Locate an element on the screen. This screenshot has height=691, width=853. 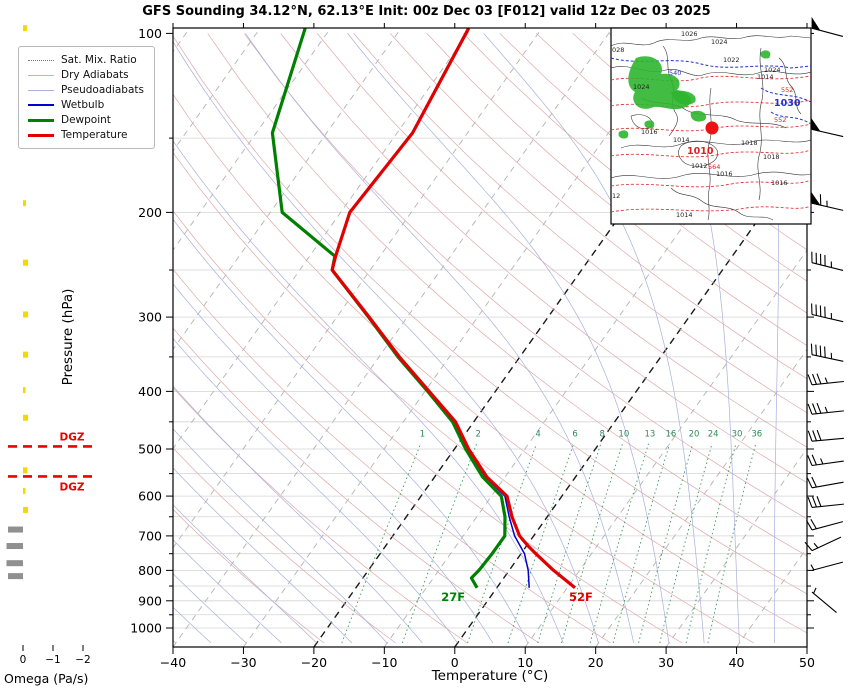
pressure-tick-label: 400 is located at coordinates (150, 391).